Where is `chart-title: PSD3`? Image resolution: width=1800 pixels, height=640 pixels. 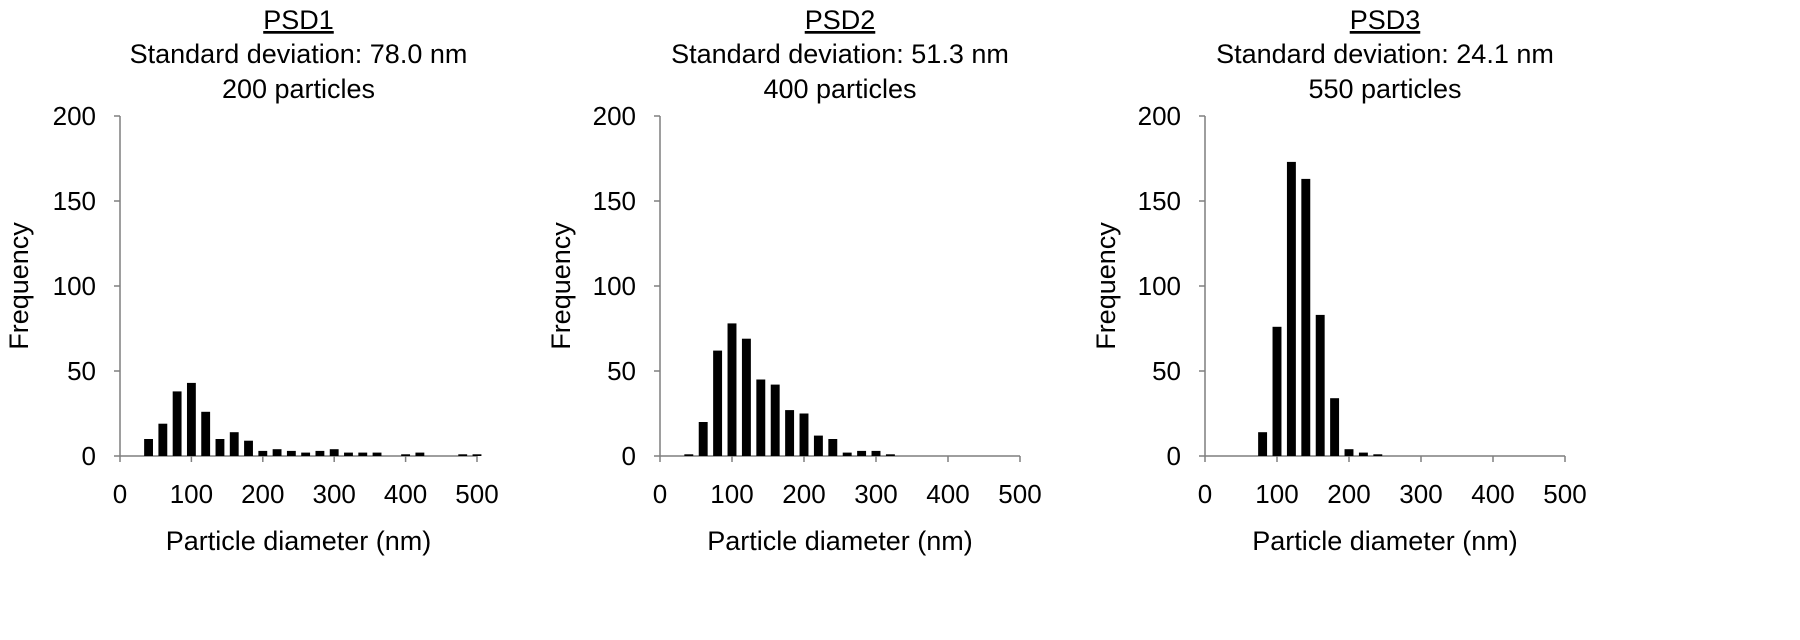 chart-title: PSD3 is located at coordinates (1385, 20).